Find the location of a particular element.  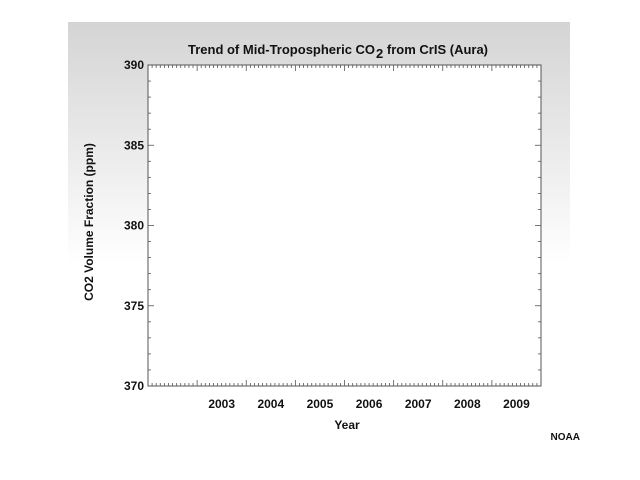

x-tick-labels: 2003 2004 2005 2006 2007 2008 2009 is located at coordinates (369, 404).